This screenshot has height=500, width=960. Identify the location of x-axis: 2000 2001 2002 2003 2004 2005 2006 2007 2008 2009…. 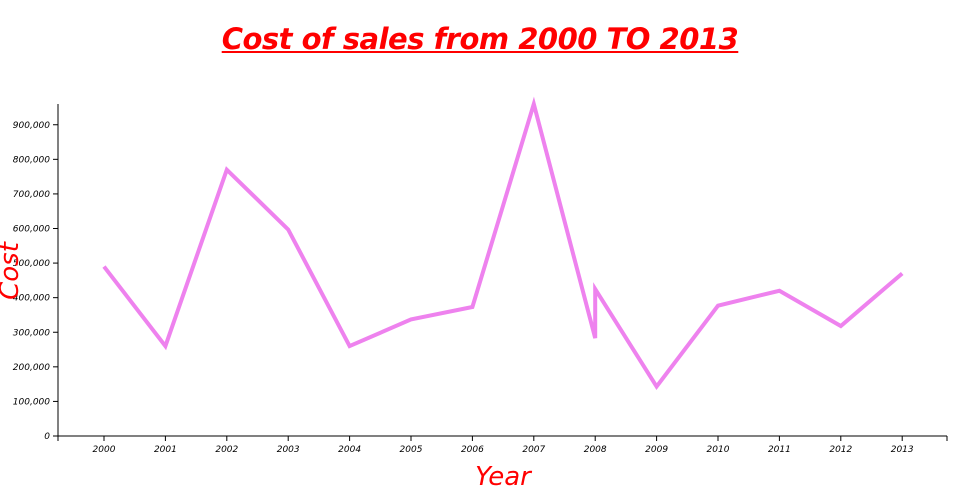
(502, 445).